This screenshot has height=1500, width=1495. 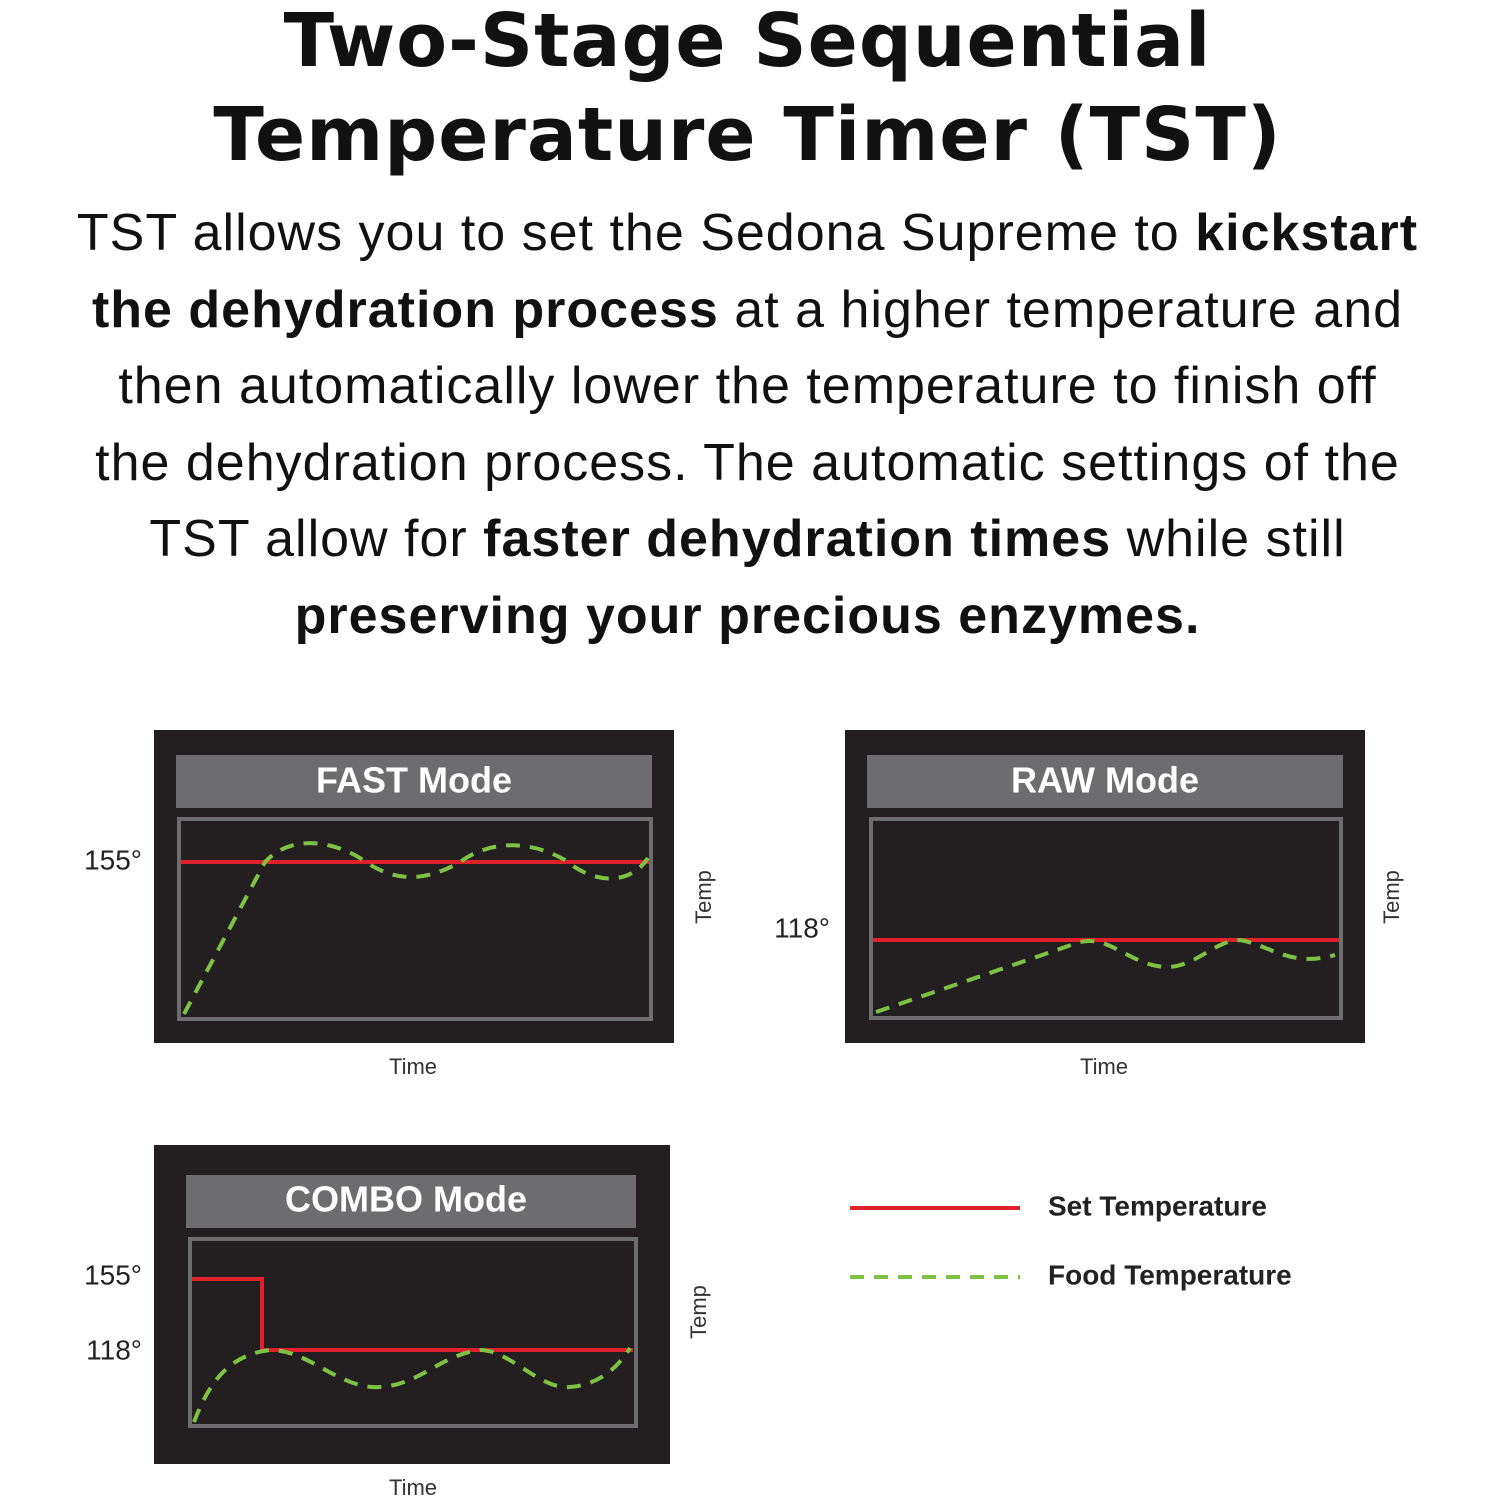 I want to click on panel-title: RAW Mode, so click(x=1105, y=780).